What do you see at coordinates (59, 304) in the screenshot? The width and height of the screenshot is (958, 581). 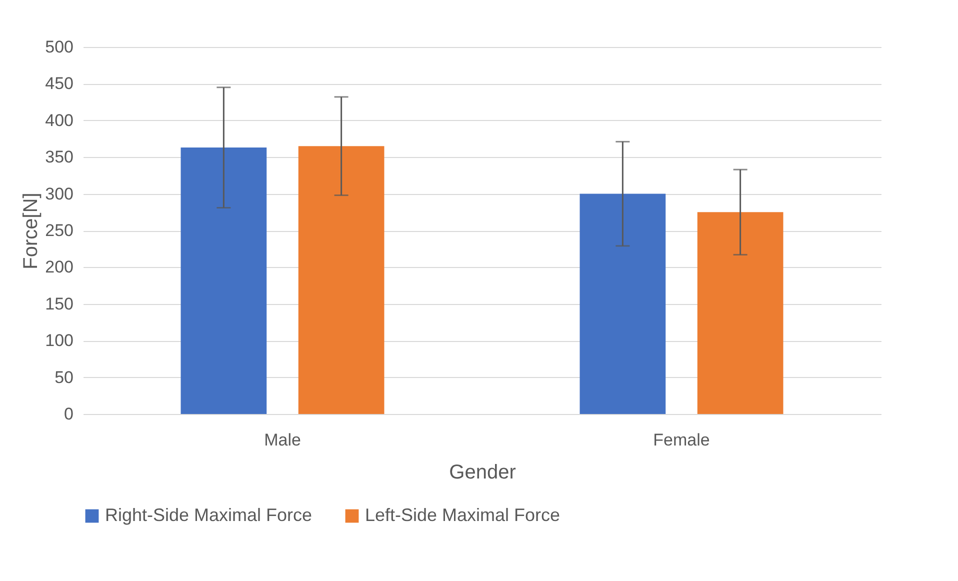 I see `y-tick-label: 150` at bounding box center [59, 304].